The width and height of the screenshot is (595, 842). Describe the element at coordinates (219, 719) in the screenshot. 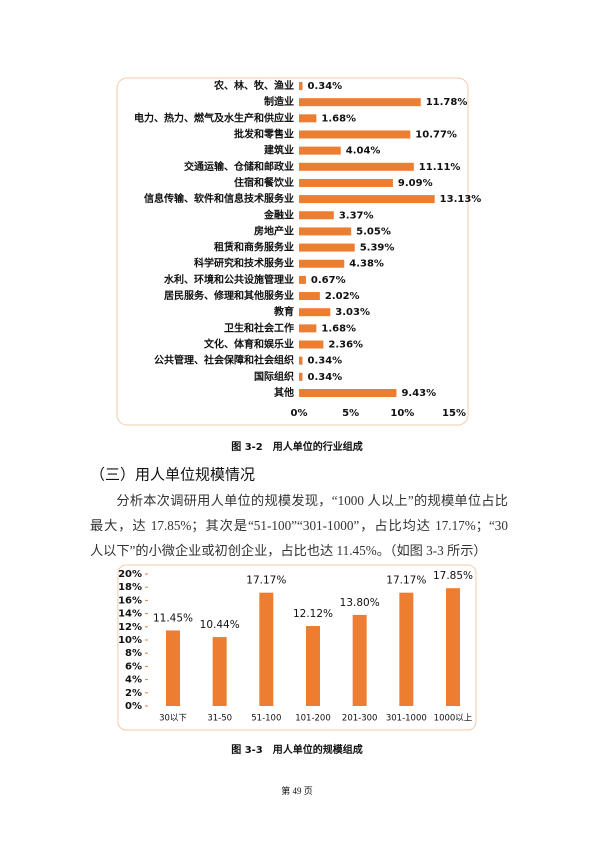

I see `x-tick-label: 31-50` at that location.